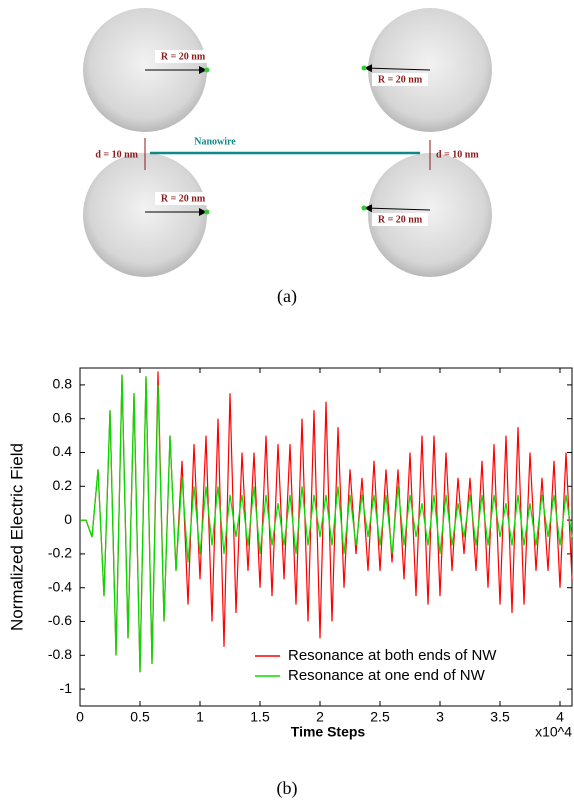  Describe the element at coordinates (380, 717) in the screenshot. I see `x-tick-label: 2.5` at that location.